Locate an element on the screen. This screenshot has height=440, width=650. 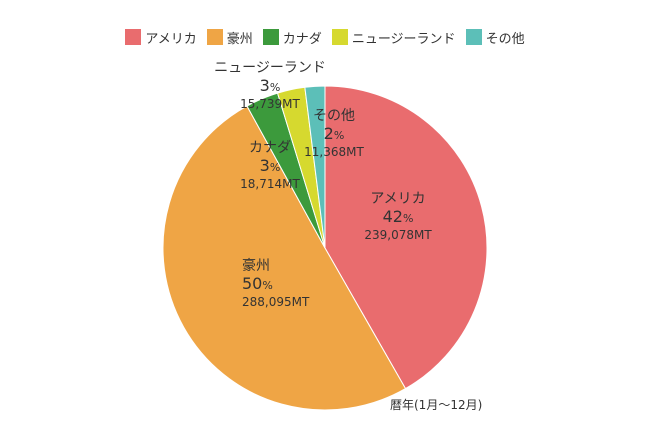
chart-caption: 暦年(1月〜12月) is located at coordinates (436, 405).